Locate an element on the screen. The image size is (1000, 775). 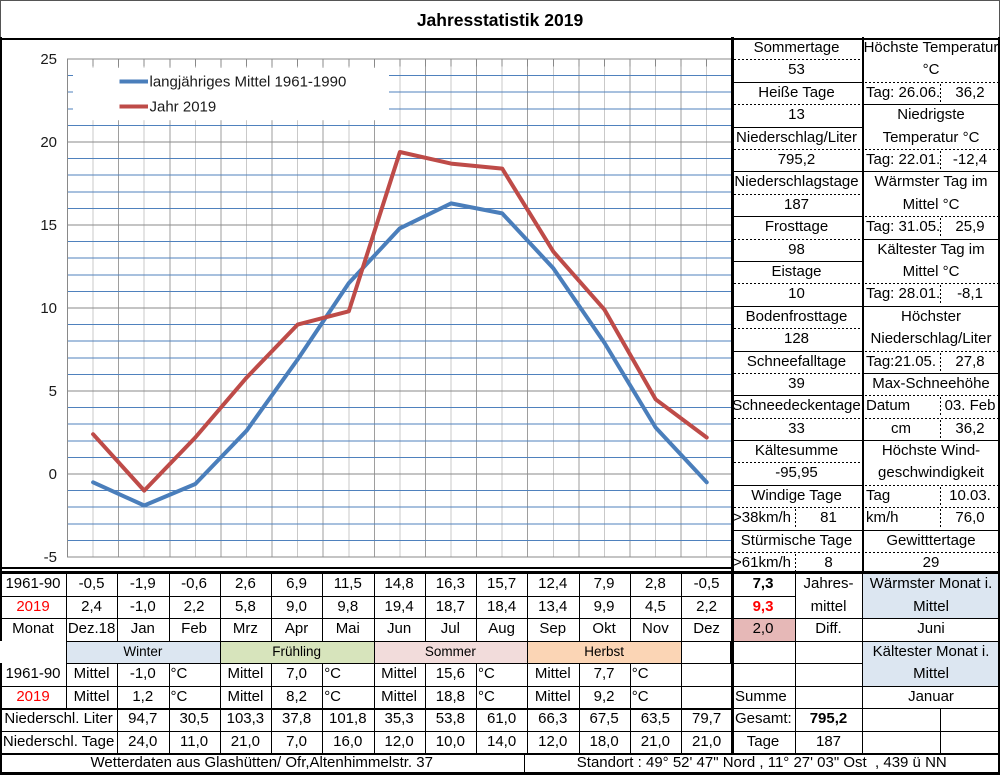
svg-text: 20 is located at coordinates (48, 142).